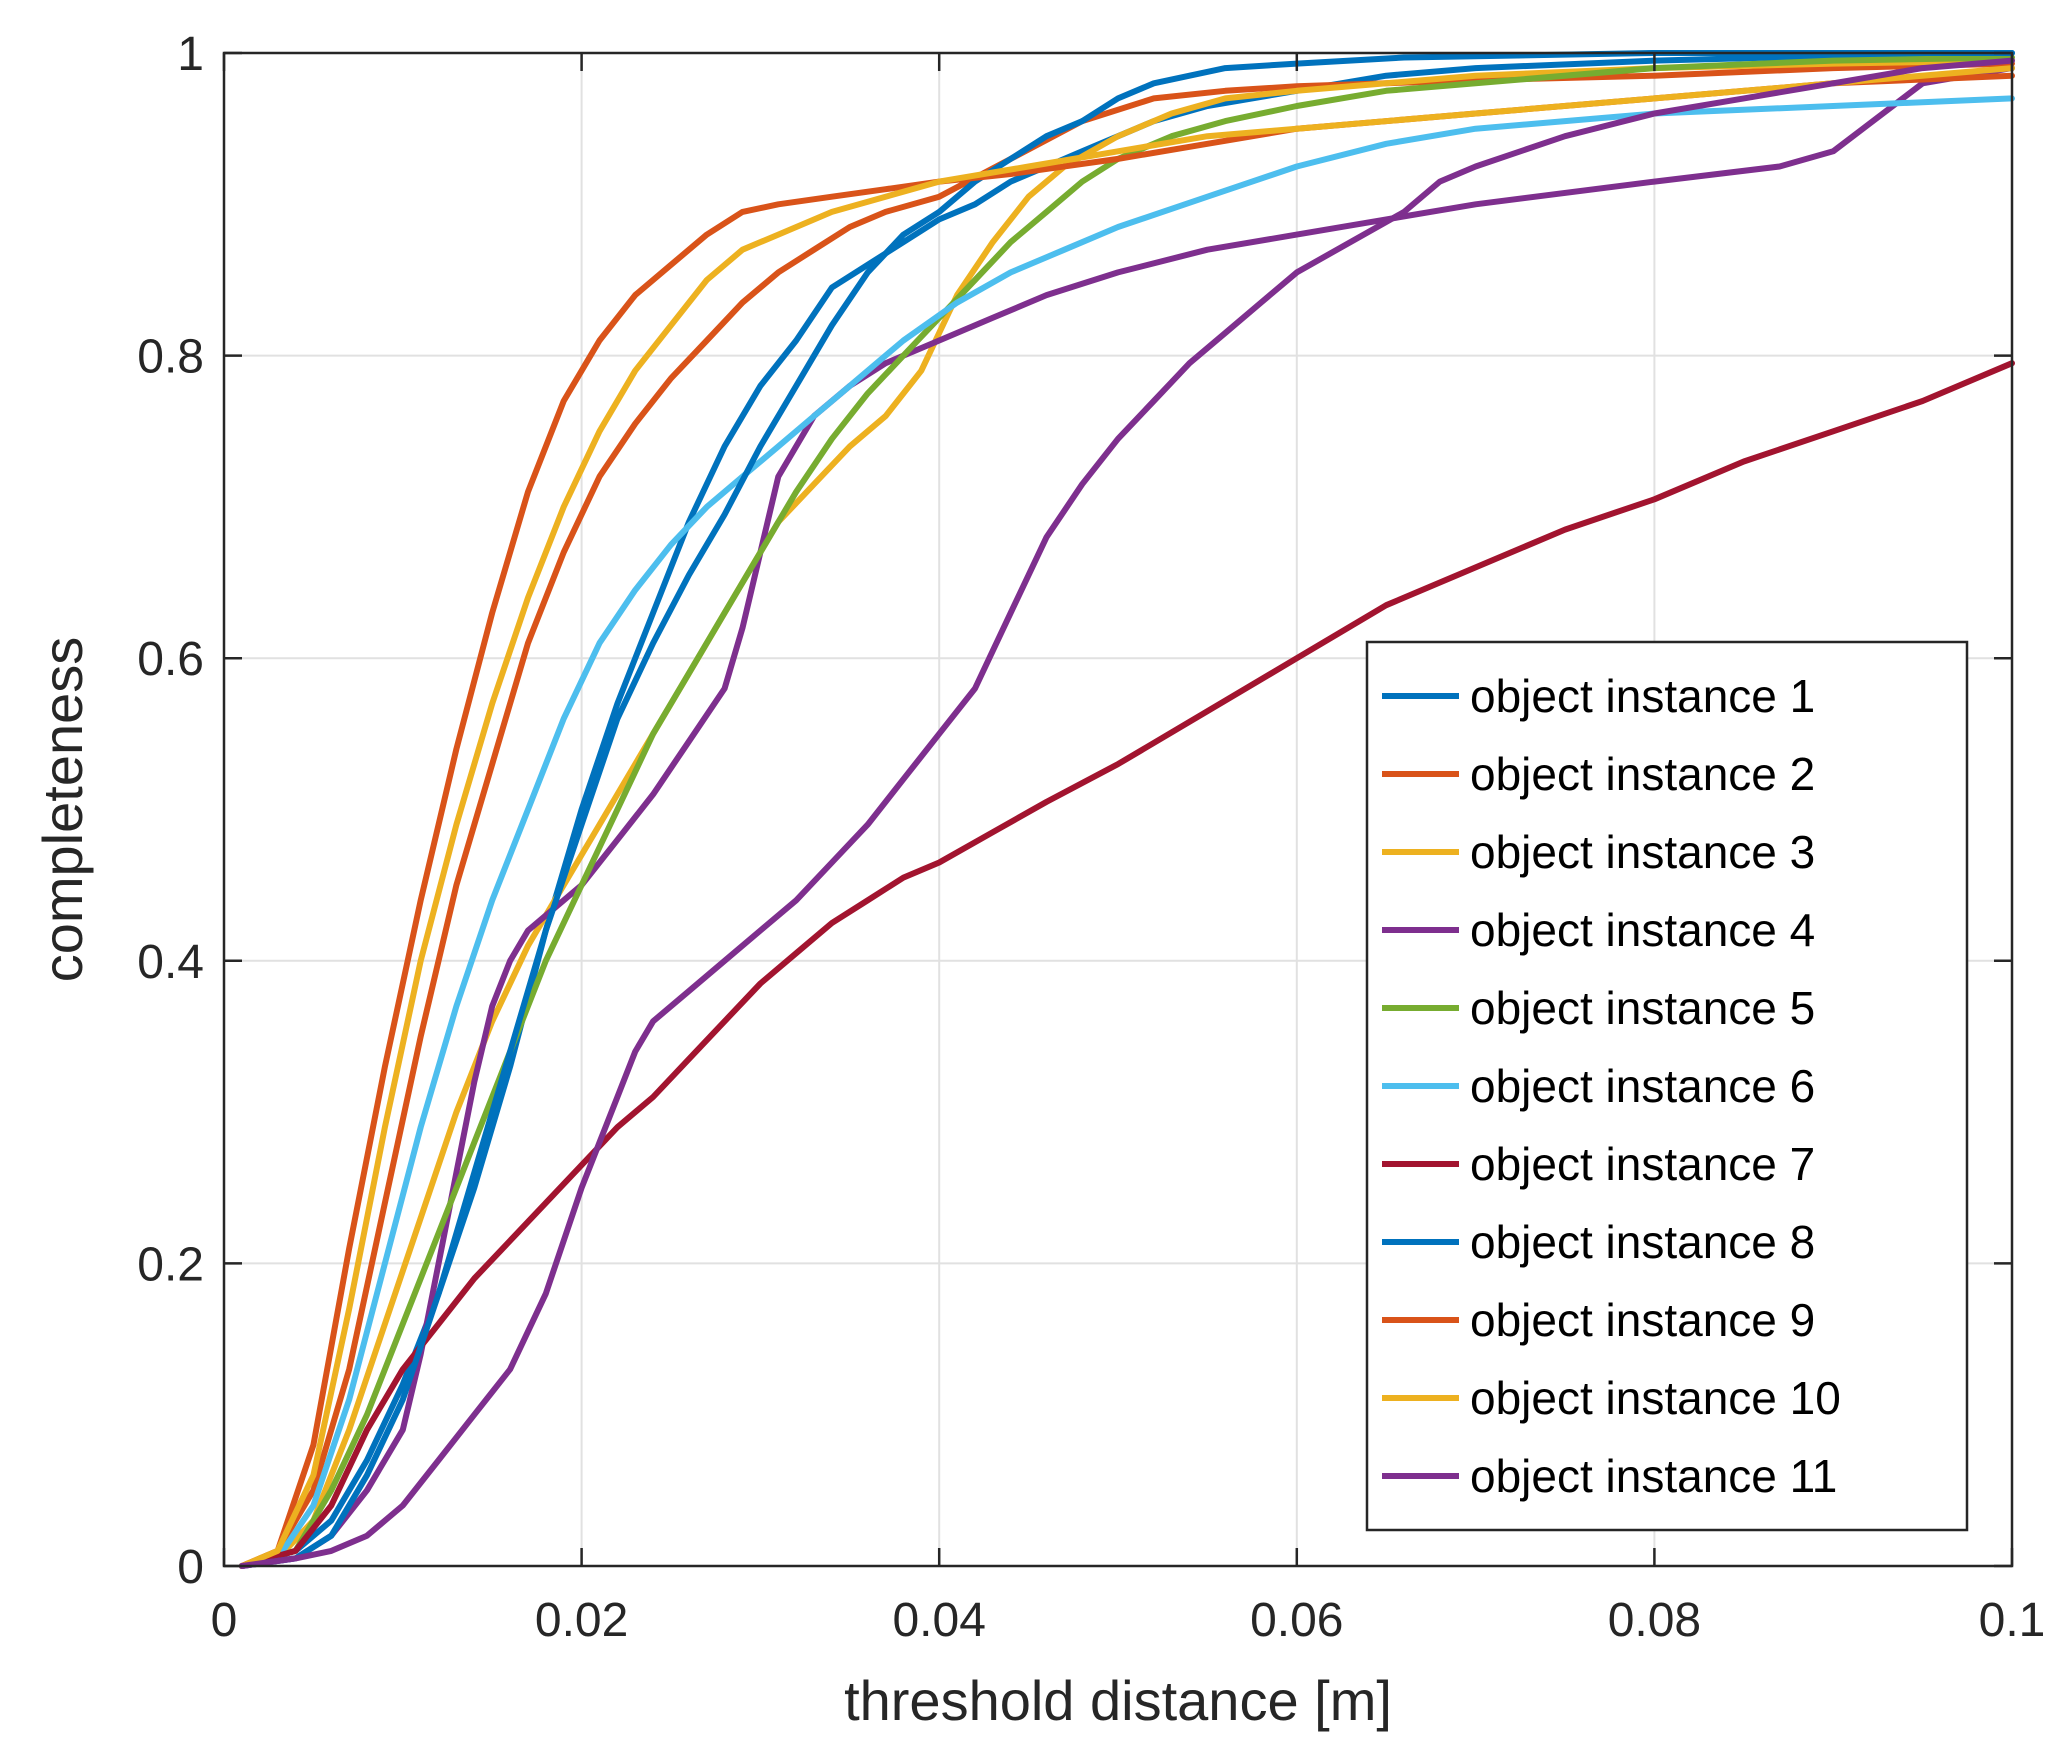 The image size is (2066, 1764). What do you see at coordinates (62, 810) in the screenshot?
I see `y-axis-title: completeness` at bounding box center [62, 810].